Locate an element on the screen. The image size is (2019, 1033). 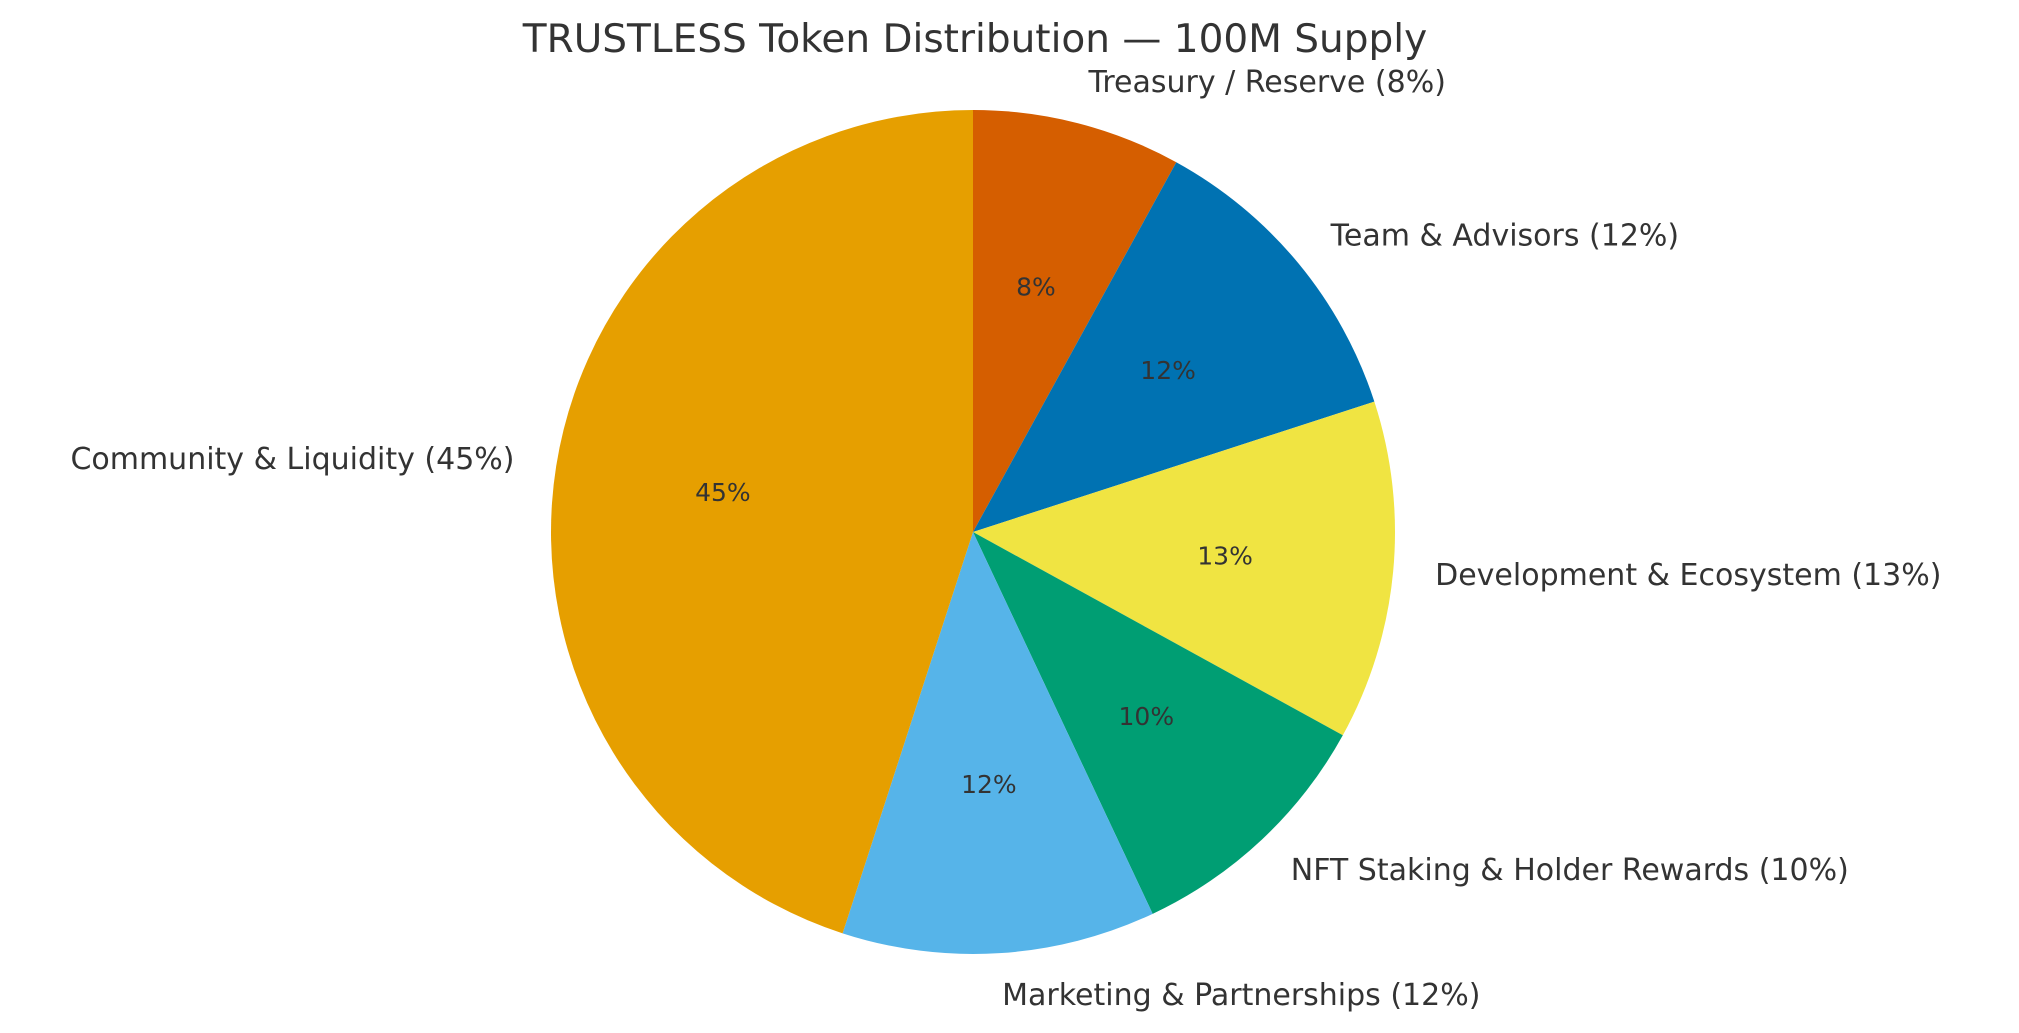
slice-label-community-and-liquidity: Community & Liquidity (45%) is located at coordinates (292, 459).